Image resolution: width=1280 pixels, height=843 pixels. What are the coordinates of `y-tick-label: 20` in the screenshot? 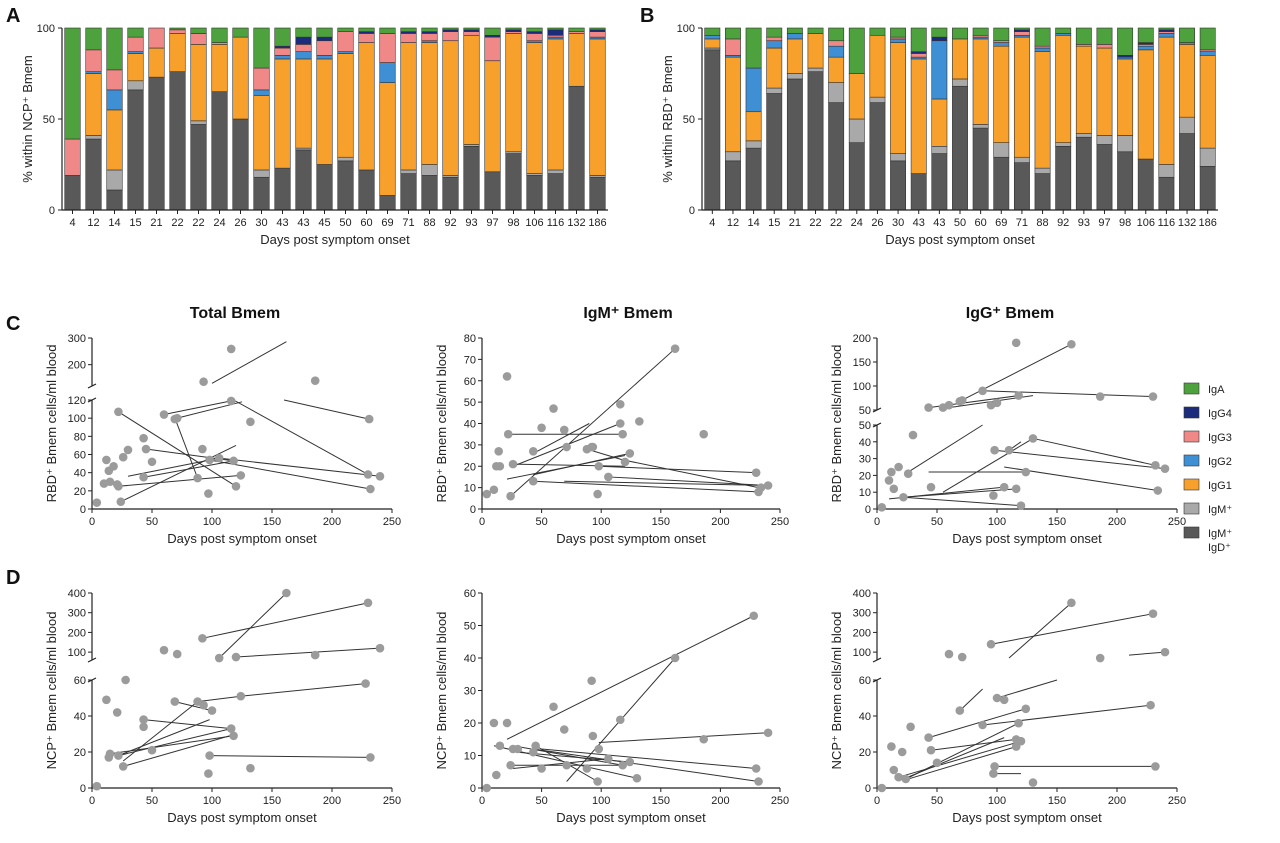 It's located at (865, 476).